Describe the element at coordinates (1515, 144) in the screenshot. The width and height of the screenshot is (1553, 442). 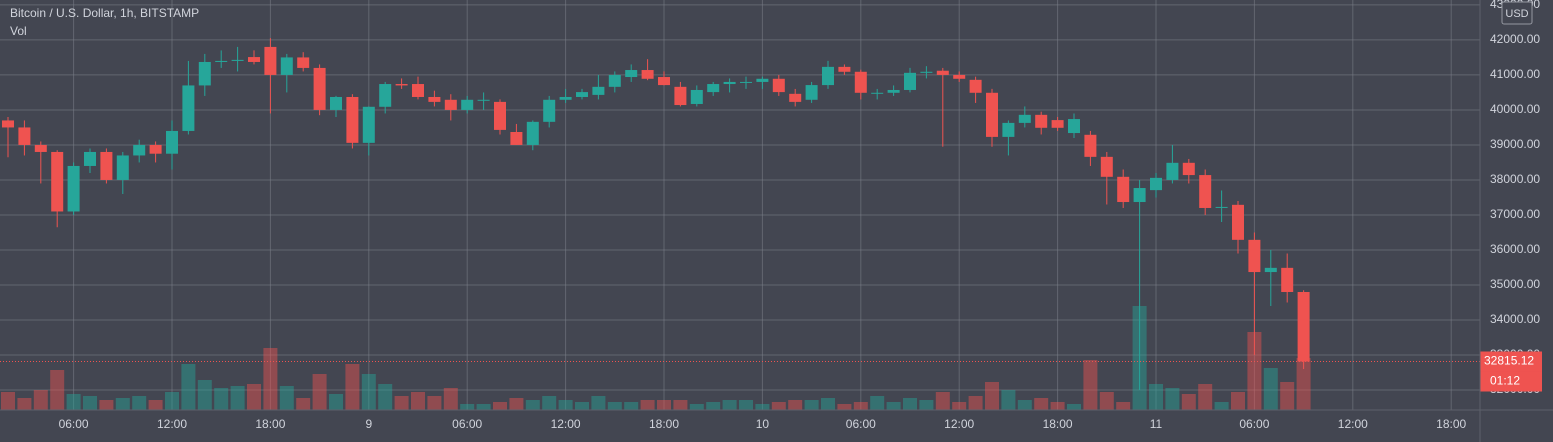
I see `y-tick-label: 39000.00` at that location.